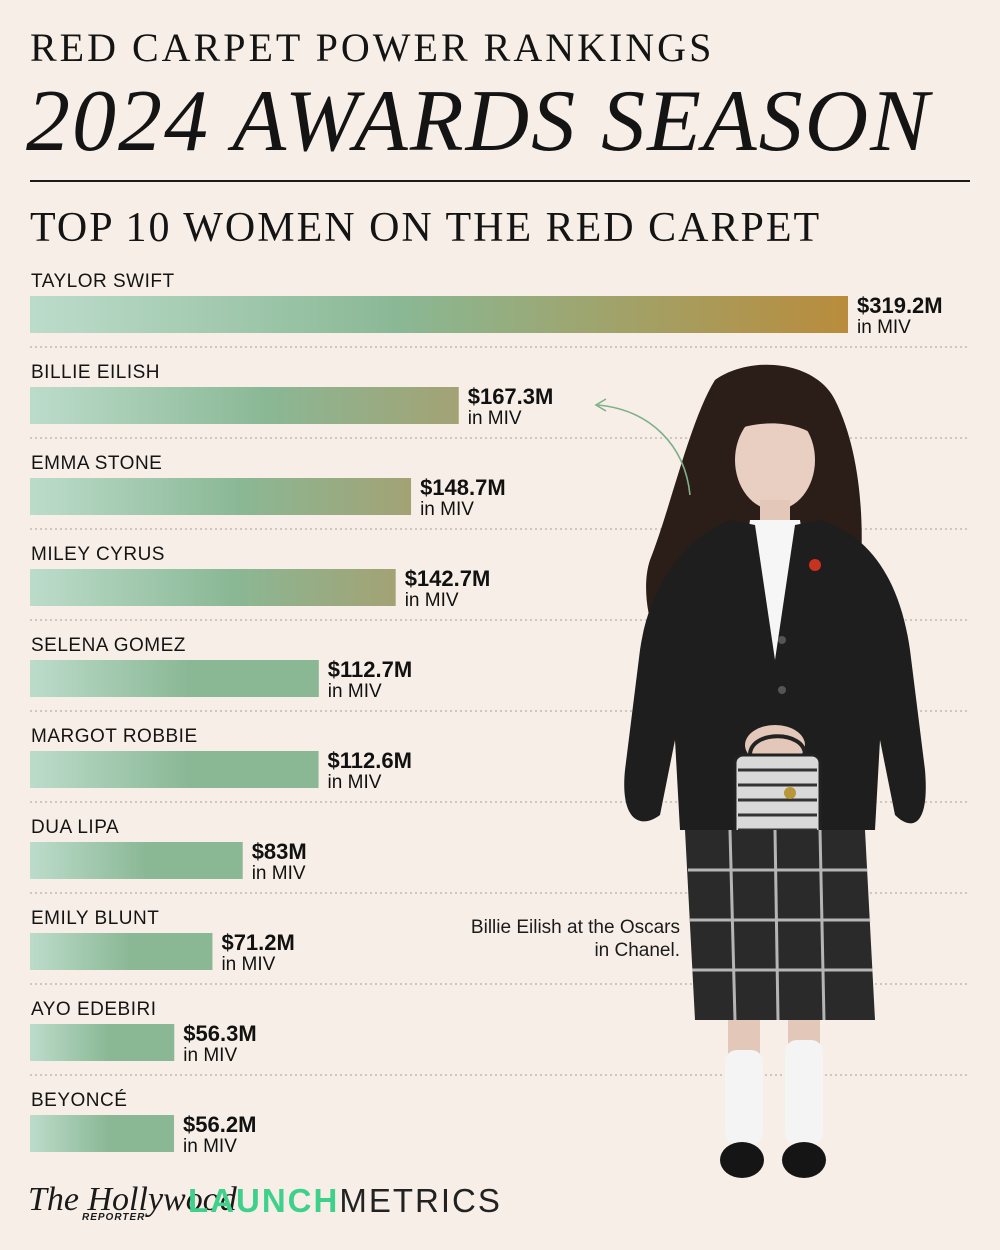 Image resolution: width=1000 pixels, height=1250 pixels. I want to click on category-label: TAYLOR SWIFT, so click(103, 281).